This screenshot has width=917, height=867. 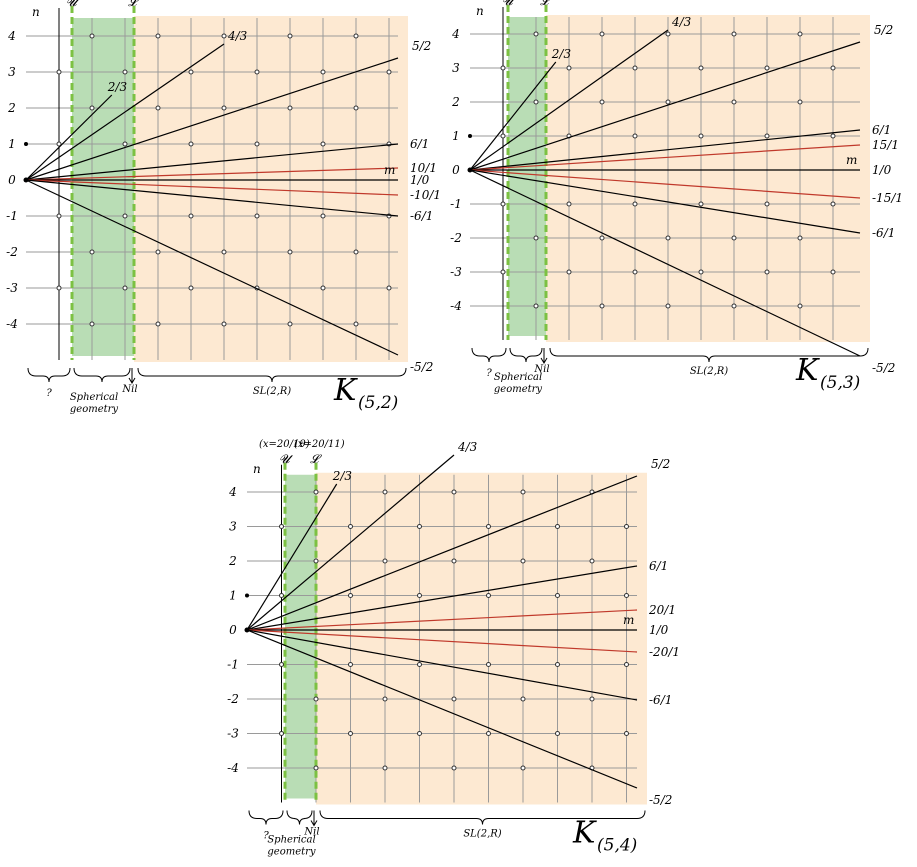 I want to click on knot-subscript: (5,2), so click(x=378, y=403).